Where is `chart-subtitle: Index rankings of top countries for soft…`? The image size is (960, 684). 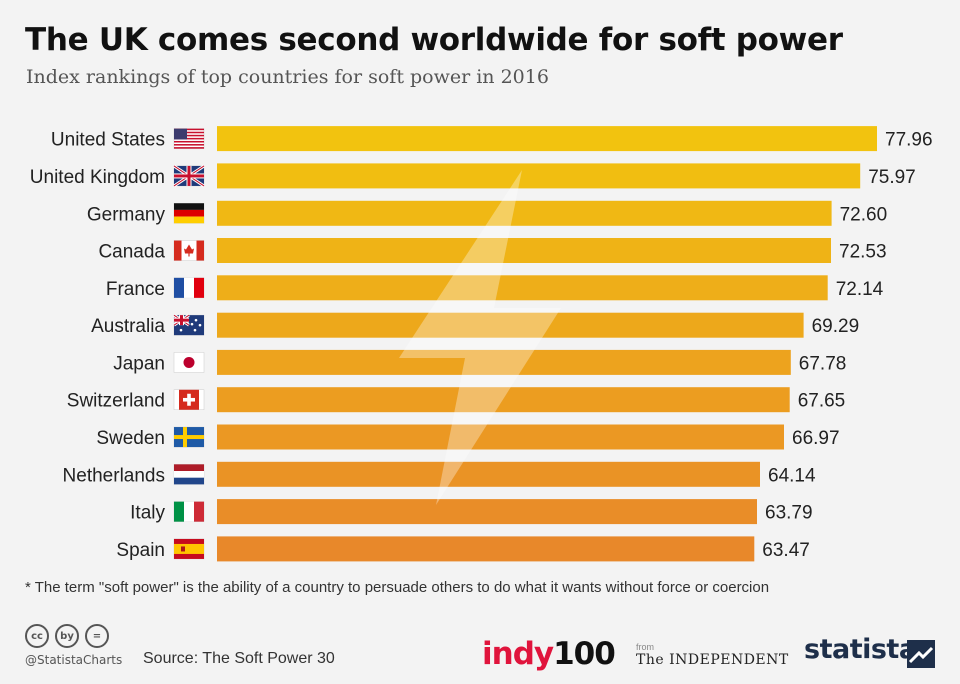
chart-subtitle: Index rankings of top countries for soft… is located at coordinates (287, 77).